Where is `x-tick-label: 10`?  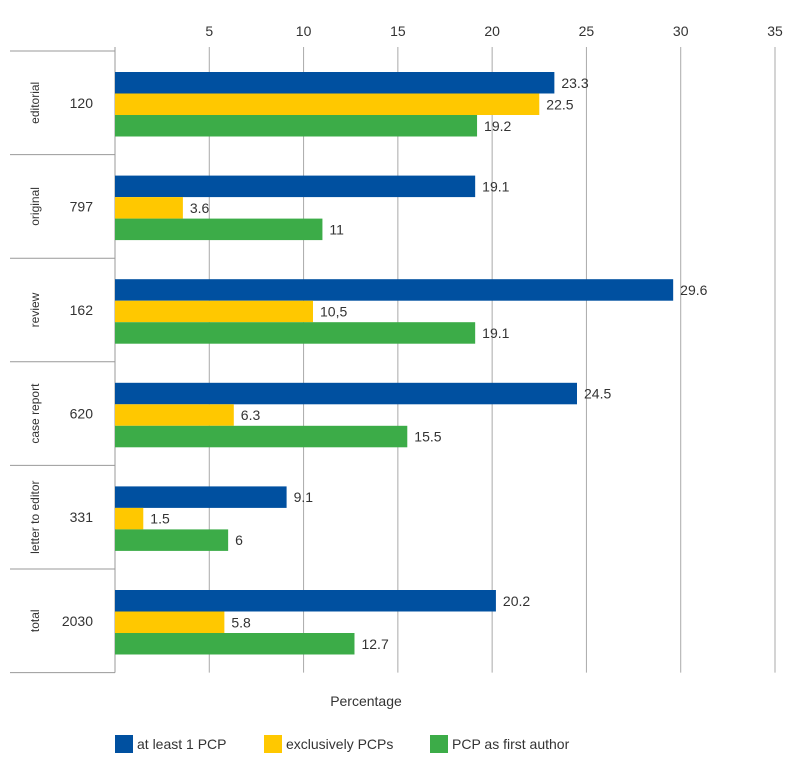
x-tick-label: 10 is located at coordinates (304, 31).